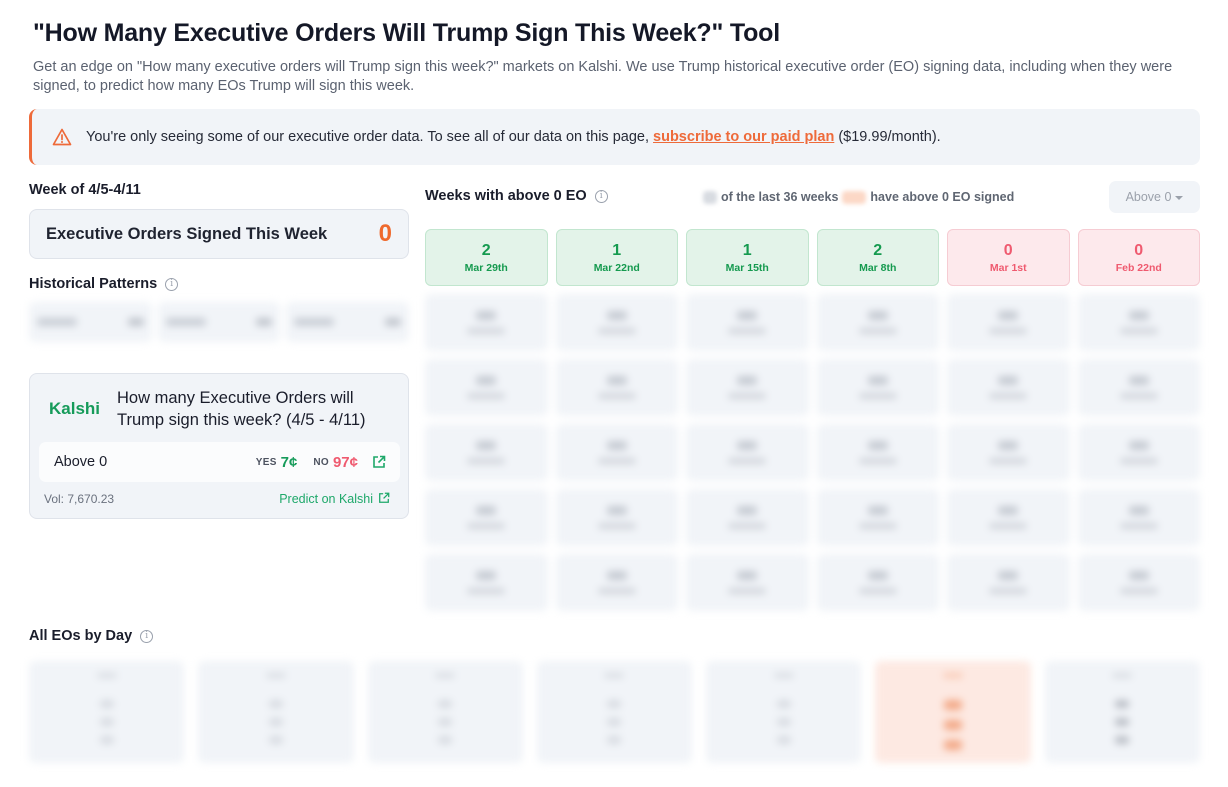  What do you see at coordinates (1138, 257) in the screenshot?
I see `week-tile: 0 Feb 22nd` at bounding box center [1138, 257].